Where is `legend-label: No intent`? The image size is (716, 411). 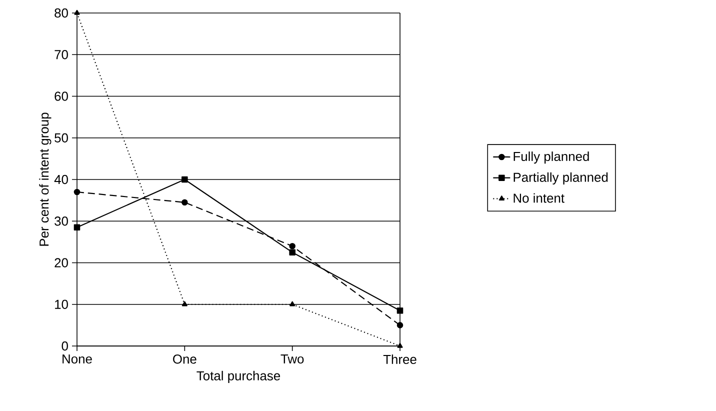
legend-label: No intent is located at coordinates (539, 198).